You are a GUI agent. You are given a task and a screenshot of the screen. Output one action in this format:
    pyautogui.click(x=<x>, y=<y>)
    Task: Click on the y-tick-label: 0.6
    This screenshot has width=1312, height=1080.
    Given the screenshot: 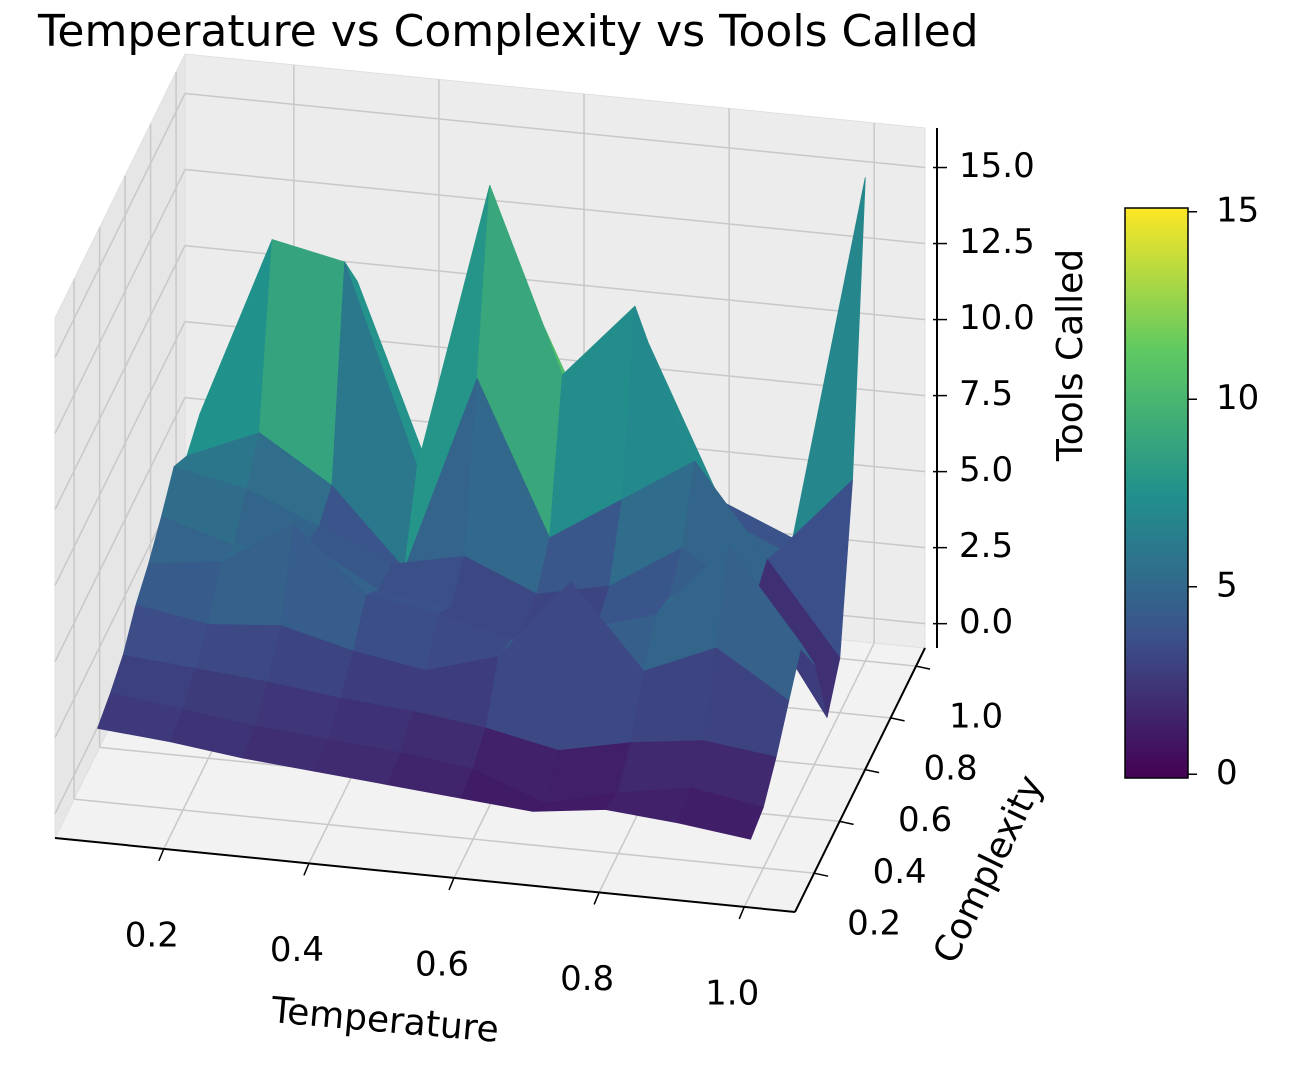 What is the action you would take?
    pyautogui.click(x=925, y=820)
    